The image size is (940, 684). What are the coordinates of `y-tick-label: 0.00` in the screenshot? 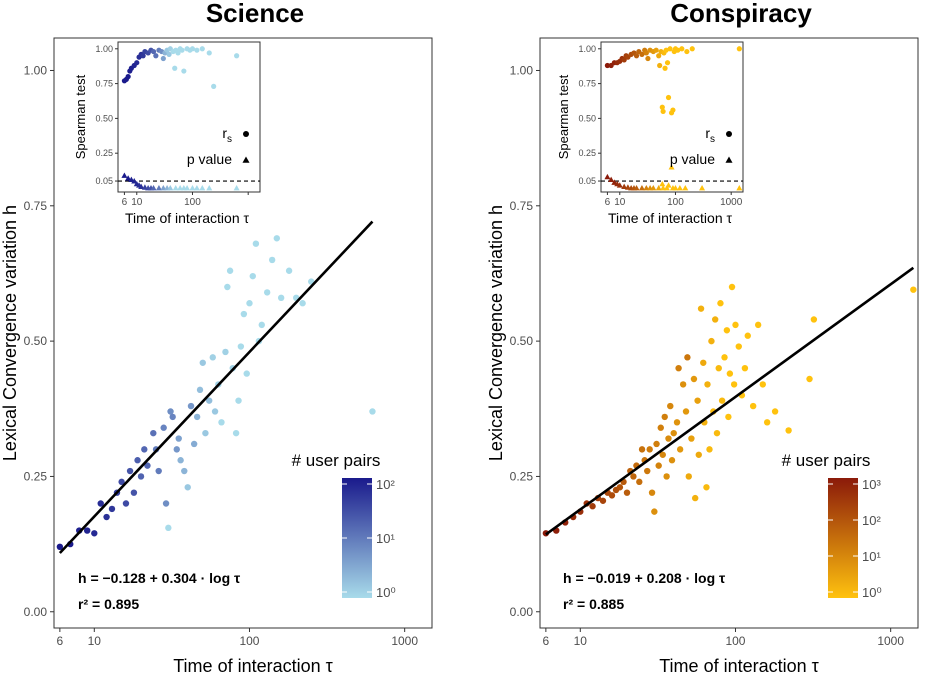 It's located at (522, 612).